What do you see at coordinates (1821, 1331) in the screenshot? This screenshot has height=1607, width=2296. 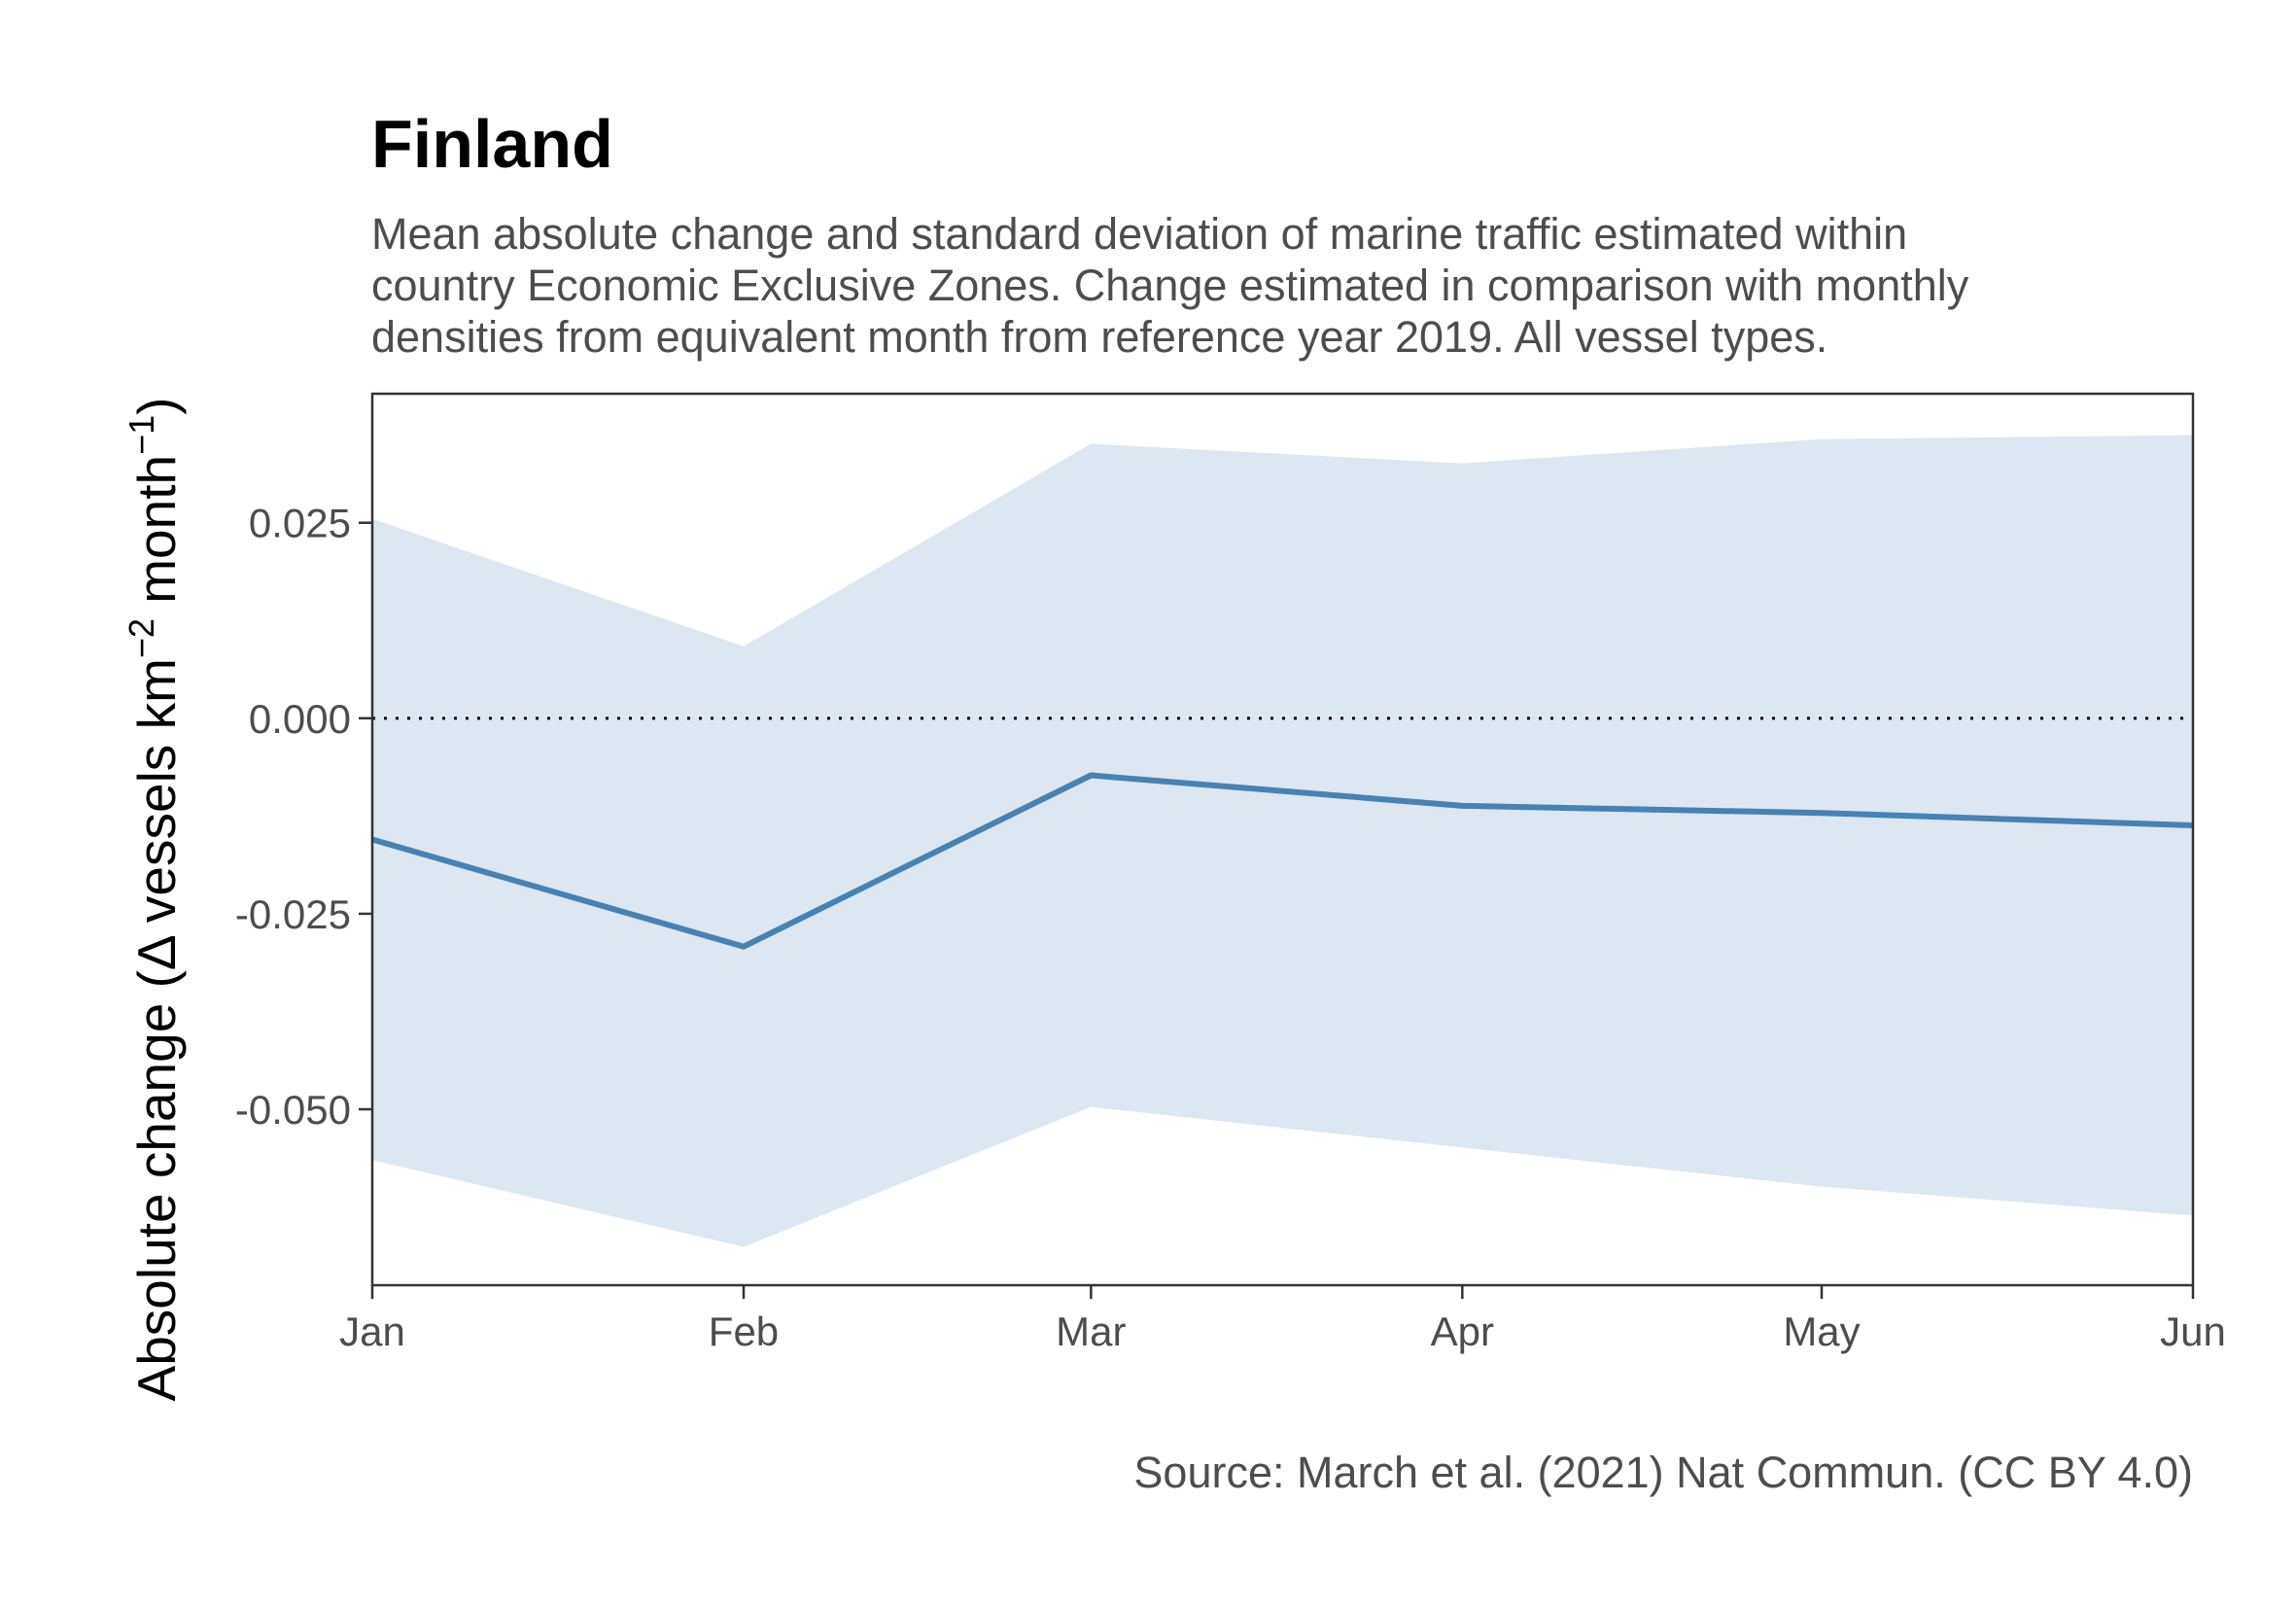 I see `x-tick-label: May` at bounding box center [1821, 1331].